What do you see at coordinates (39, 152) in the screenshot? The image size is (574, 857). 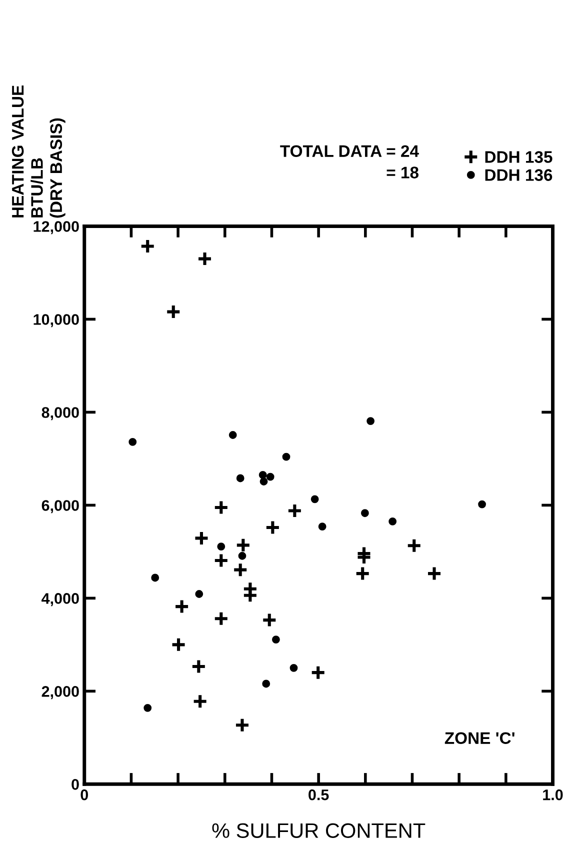 I see `y-axis-title: HEATING VALUE BTU/LB (DRY BASIS)` at bounding box center [39, 152].